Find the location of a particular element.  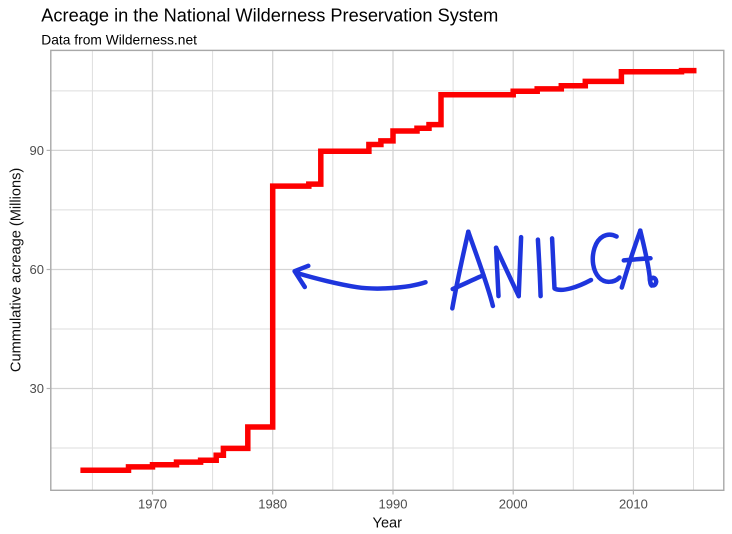

svg-text: Year is located at coordinates (388, 524).